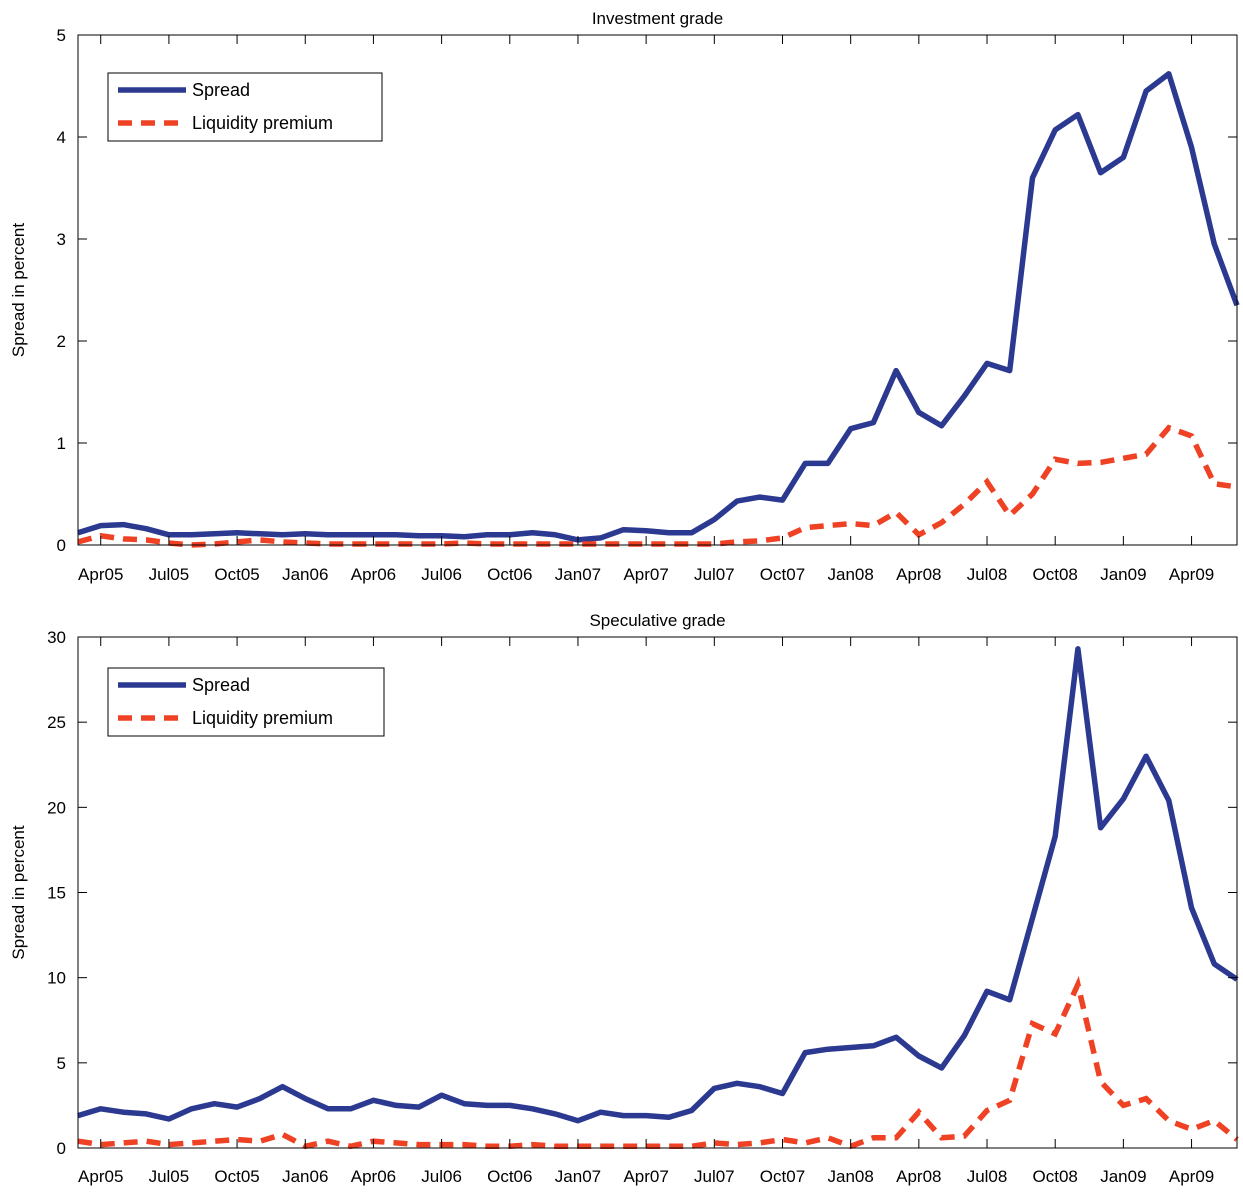  What do you see at coordinates (56, 893) in the screenshot?
I see `y-tick-label: 15` at bounding box center [56, 893].